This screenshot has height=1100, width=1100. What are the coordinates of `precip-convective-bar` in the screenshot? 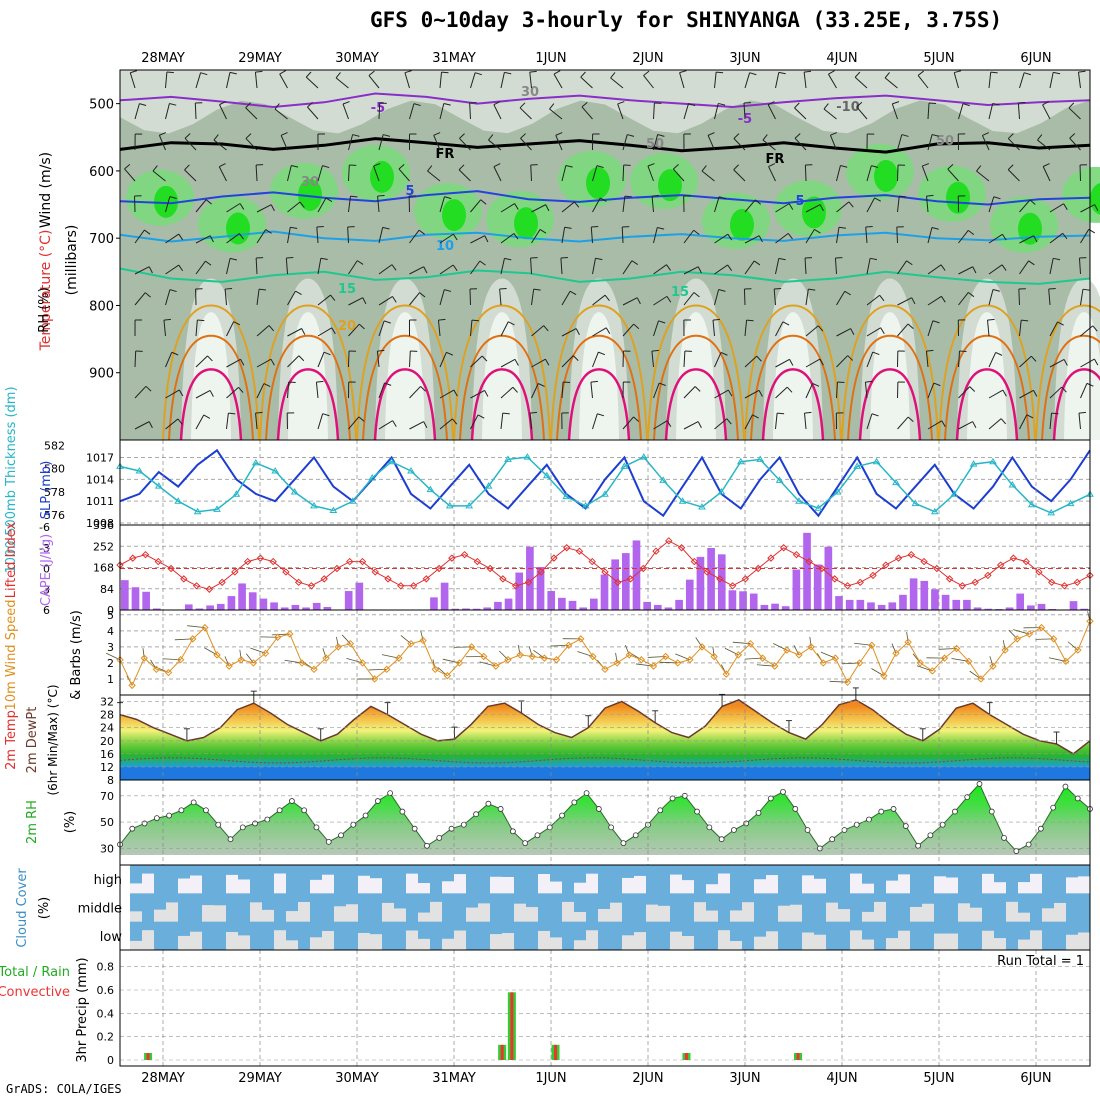 It's located at (148, 1056).